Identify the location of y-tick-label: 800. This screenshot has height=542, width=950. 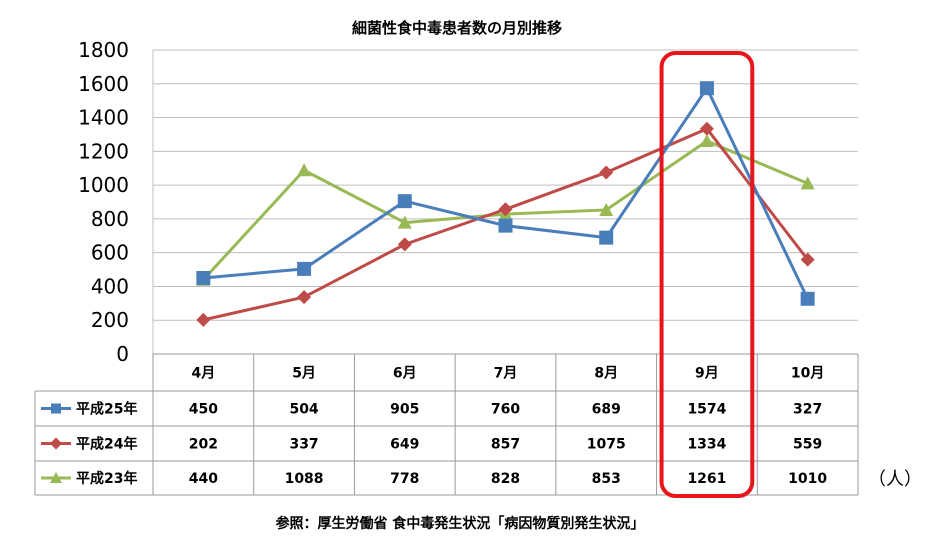
(110, 219).